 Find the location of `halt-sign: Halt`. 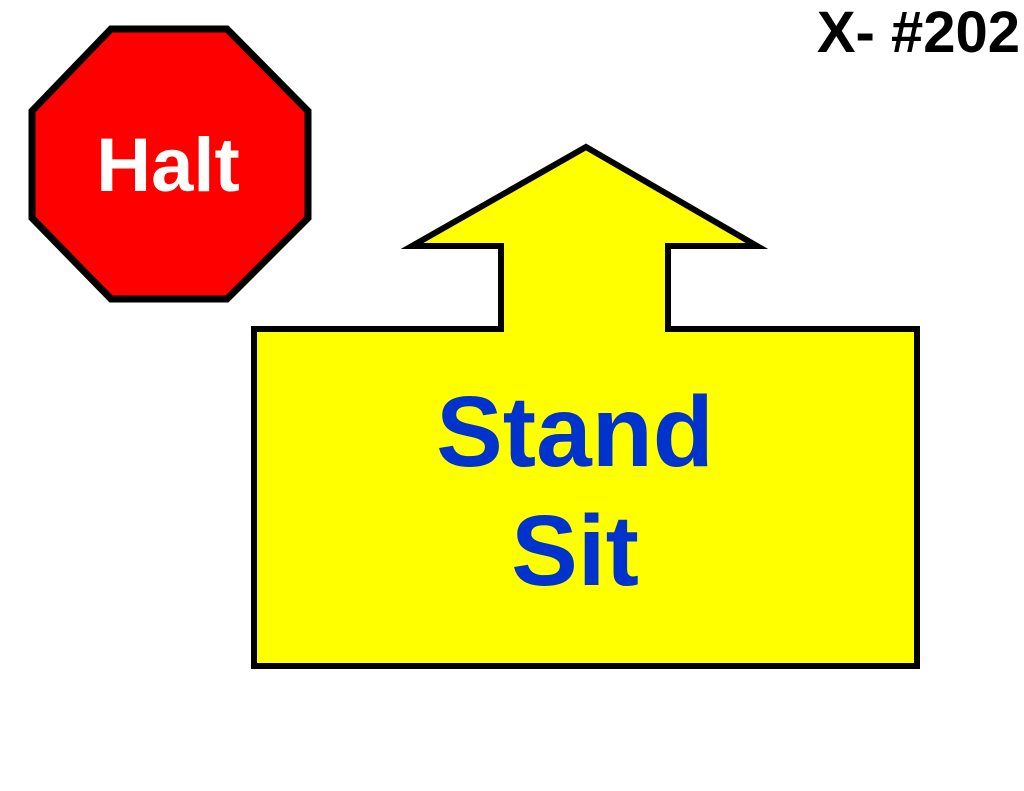

halt-sign: Halt is located at coordinates (170, 164).